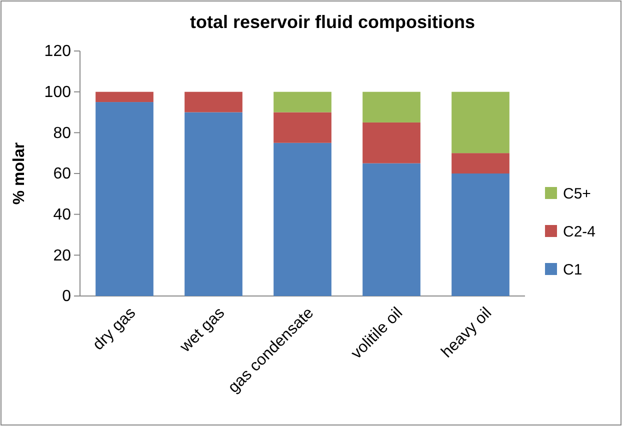 This screenshot has height=428, width=630. Describe the element at coordinates (19, 173) in the screenshot. I see `y-axis-title: % molar` at that location.